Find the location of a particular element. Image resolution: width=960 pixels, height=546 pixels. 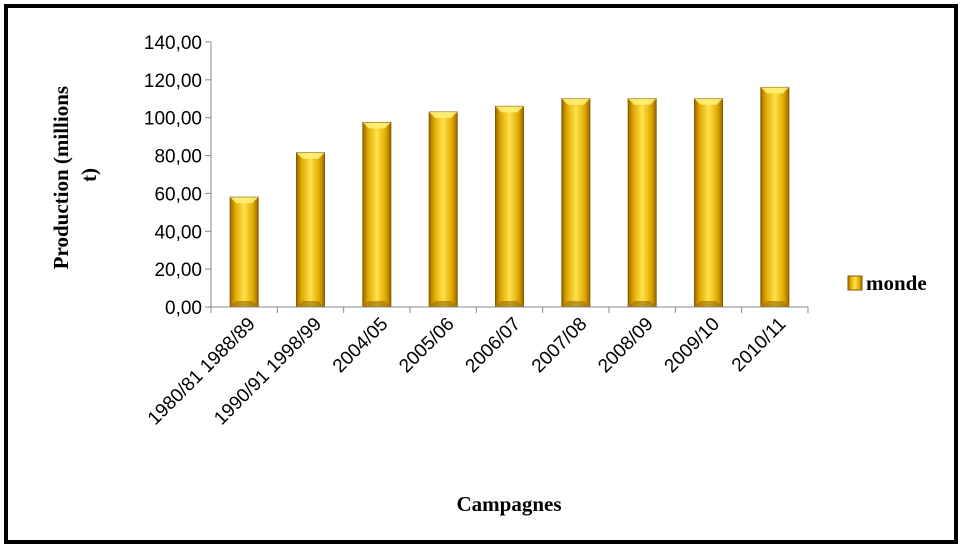

legend: monde is located at coordinates (887, 283).